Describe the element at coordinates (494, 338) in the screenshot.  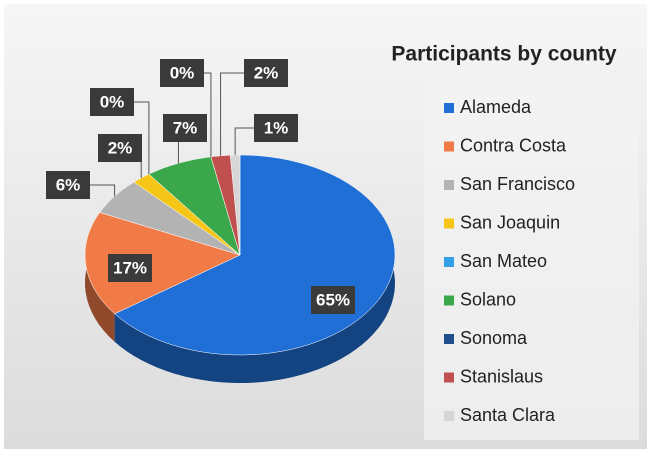
I see `legend-label: Sonoma` at that location.